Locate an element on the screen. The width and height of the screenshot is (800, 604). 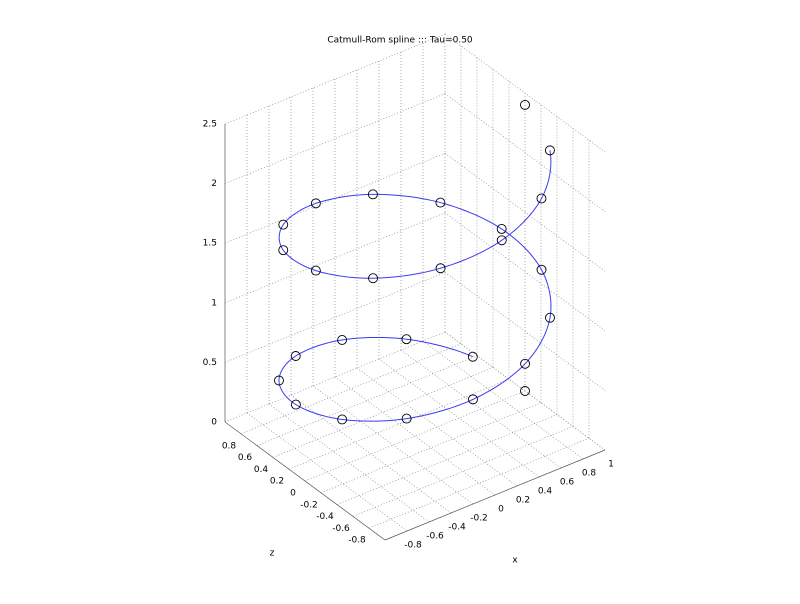
x-tick-label: 1 is located at coordinates (611, 465).